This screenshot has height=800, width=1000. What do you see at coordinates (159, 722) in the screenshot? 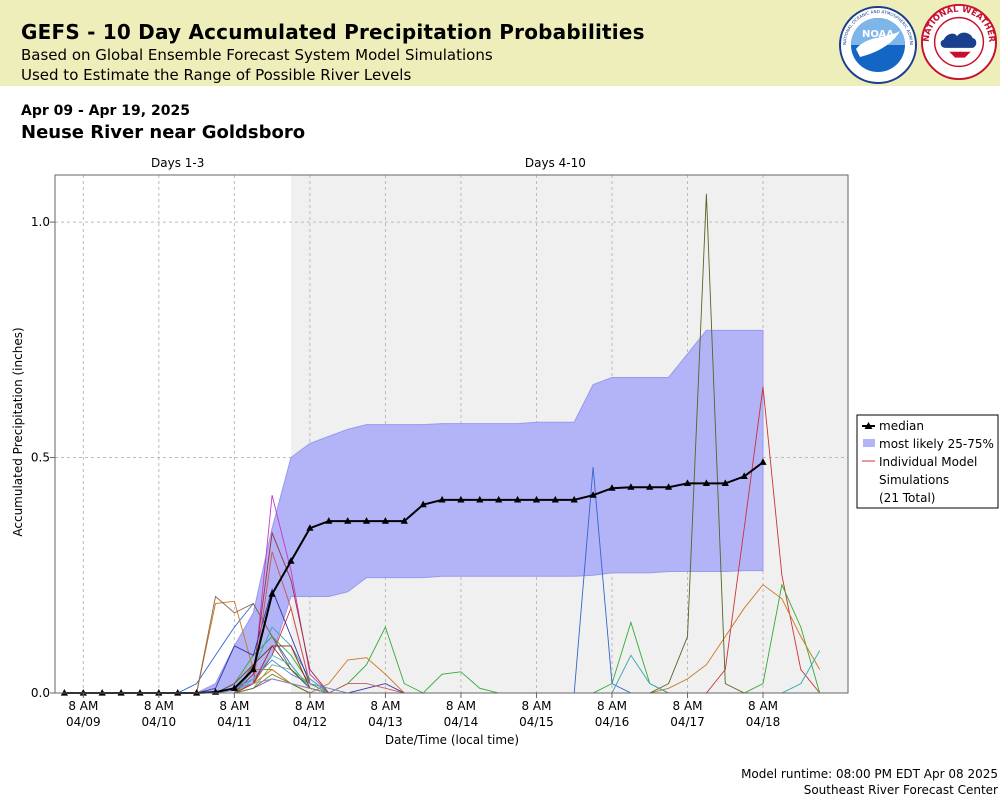
I see `x-tick-date: 04/10` at bounding box center [159, 722].